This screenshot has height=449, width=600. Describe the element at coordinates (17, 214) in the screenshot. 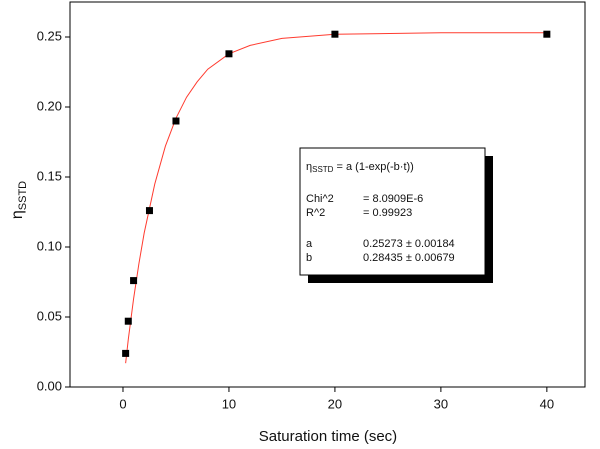

I see `y-label-symbol: η` at that location.